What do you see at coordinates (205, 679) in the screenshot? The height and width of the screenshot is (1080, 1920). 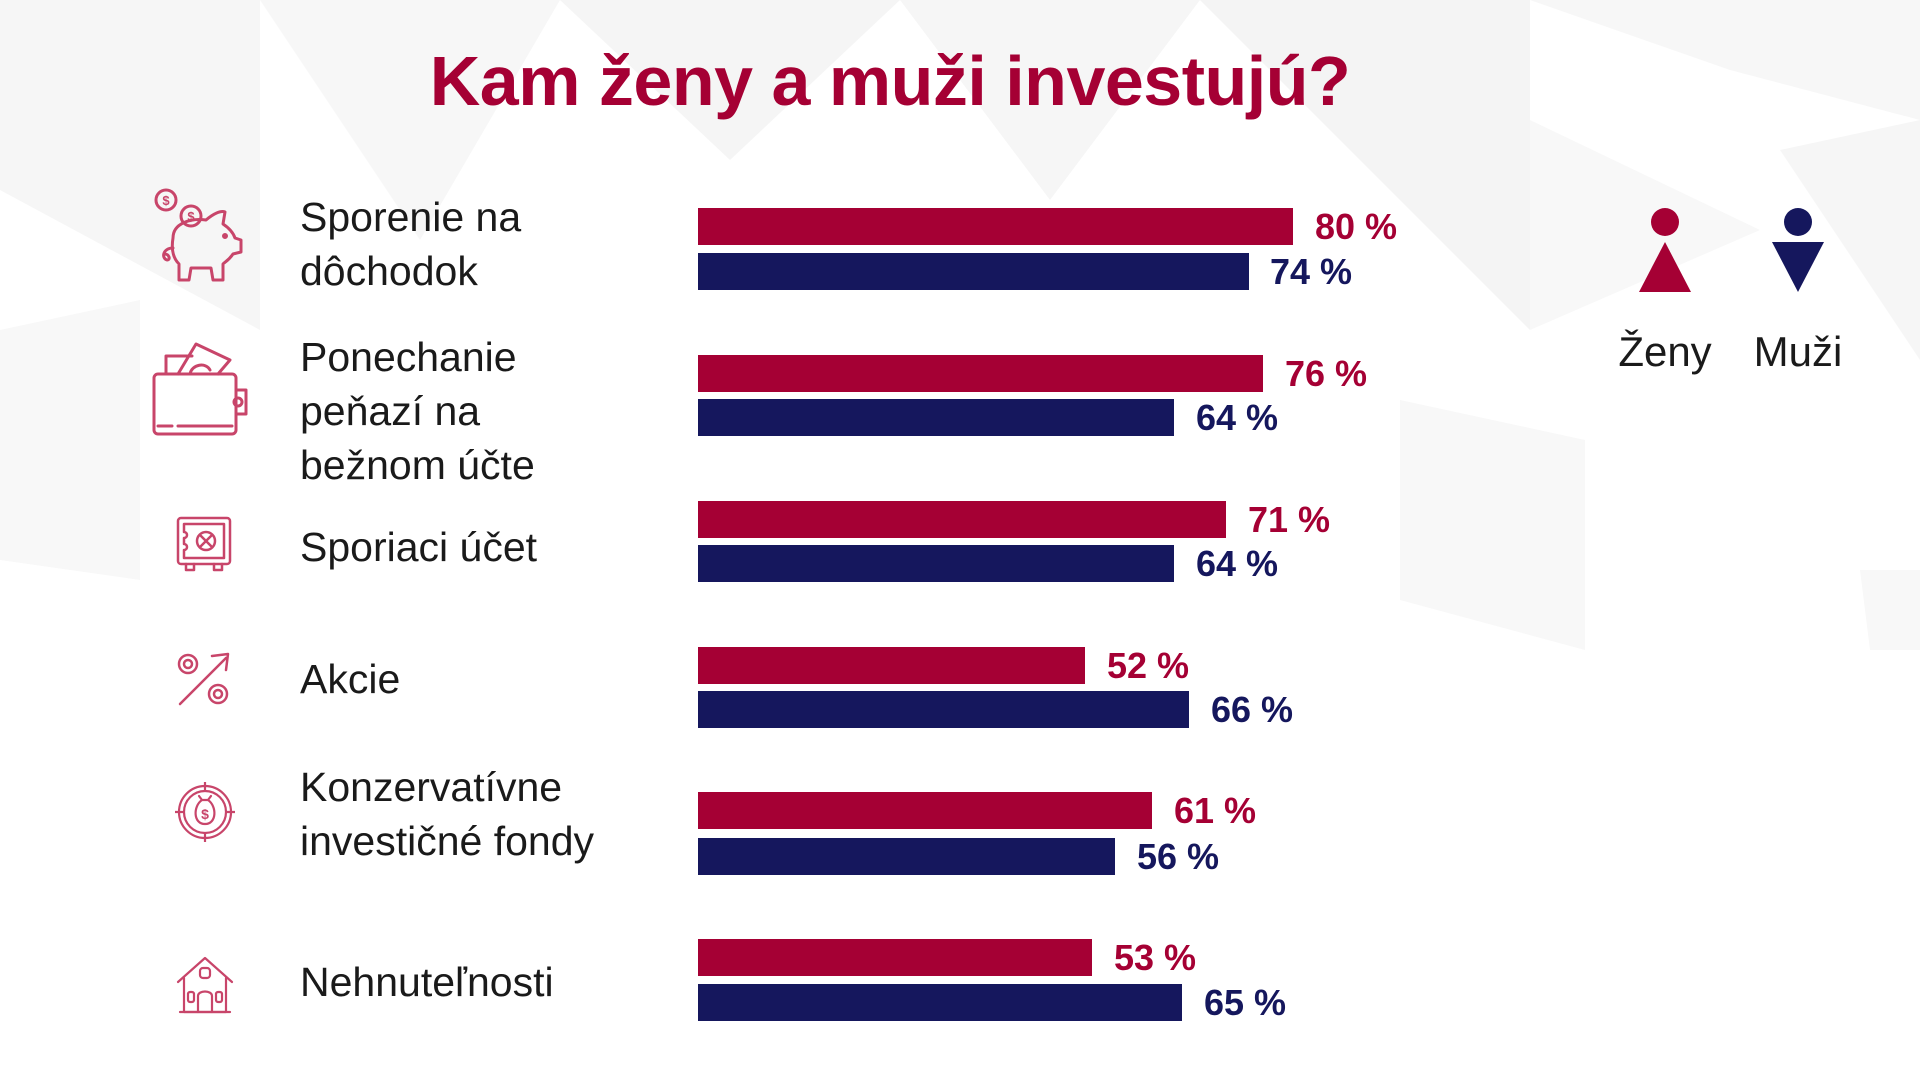 I see `percent-growth-icon` at bounding box center [205, 679].